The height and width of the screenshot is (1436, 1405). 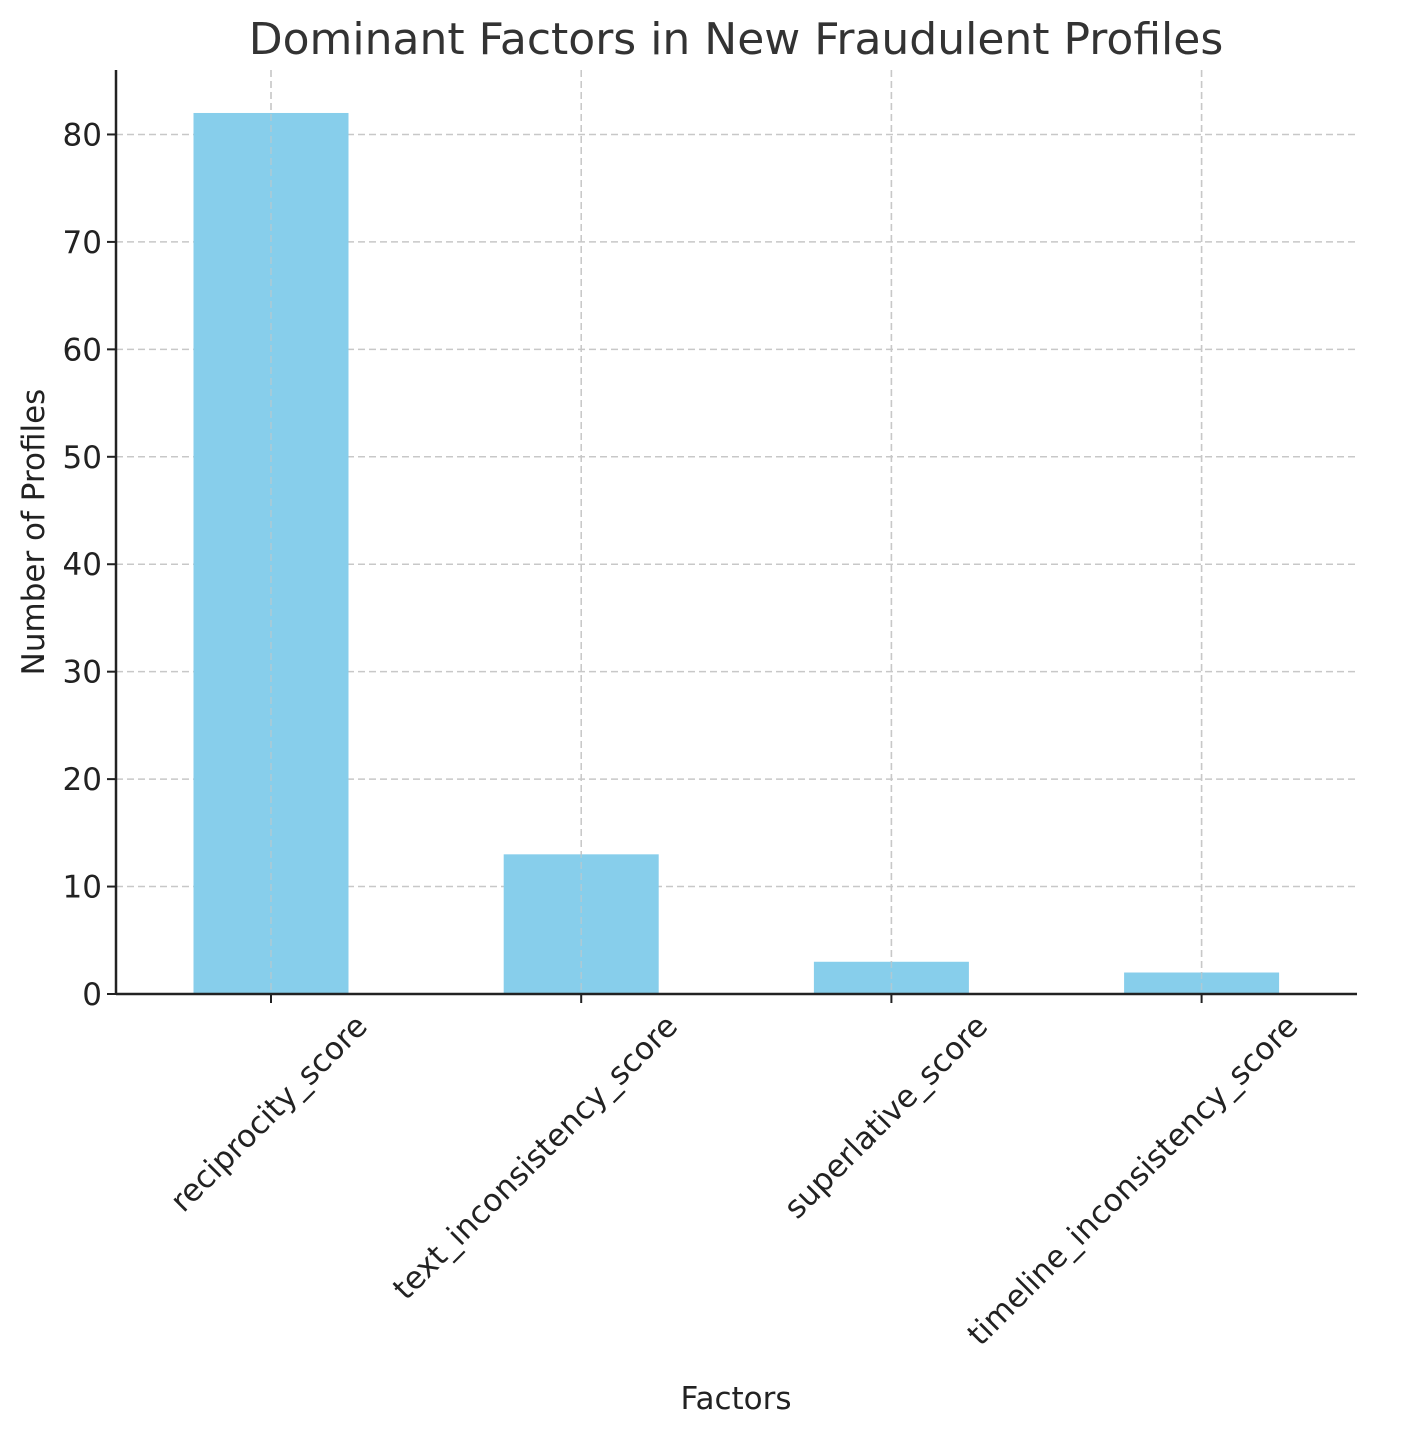 What do you see at coordinates (82, 350) in the screenshot?
I see `y-tick-label: 60` at bounding box center [82, 350].